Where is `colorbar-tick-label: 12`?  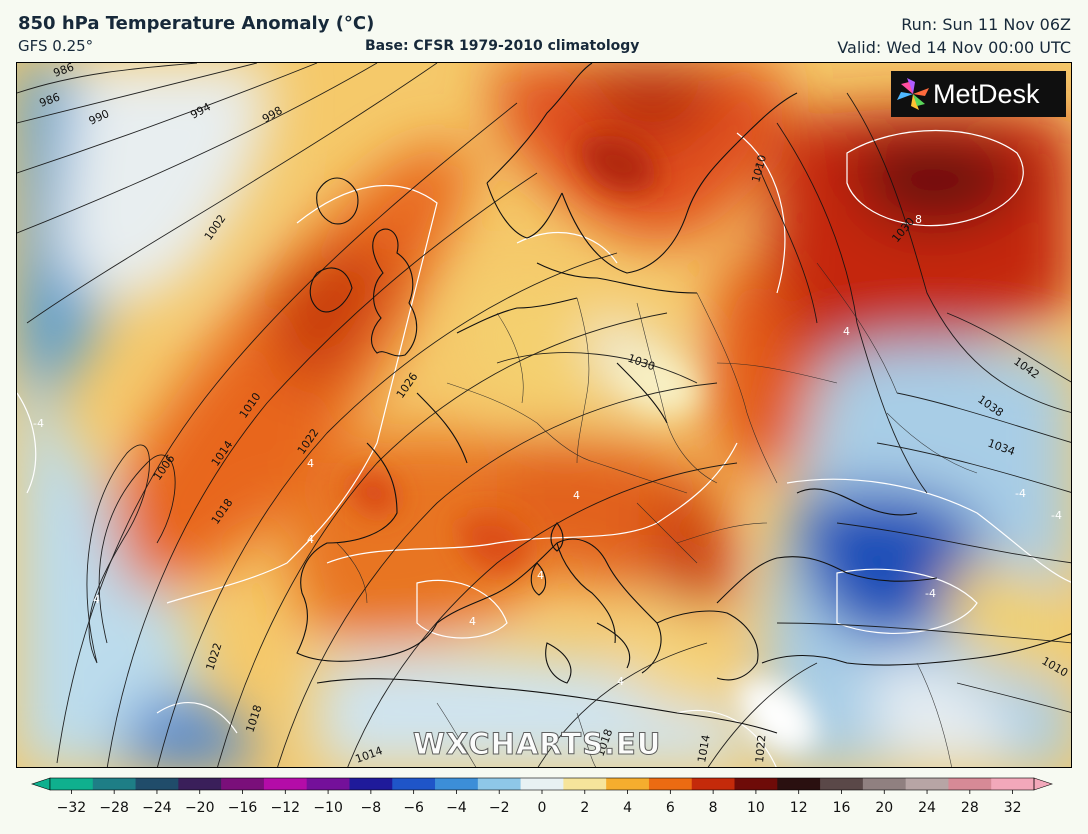 colorbar-tick-label: 12 is located at coordinates (799, 808).